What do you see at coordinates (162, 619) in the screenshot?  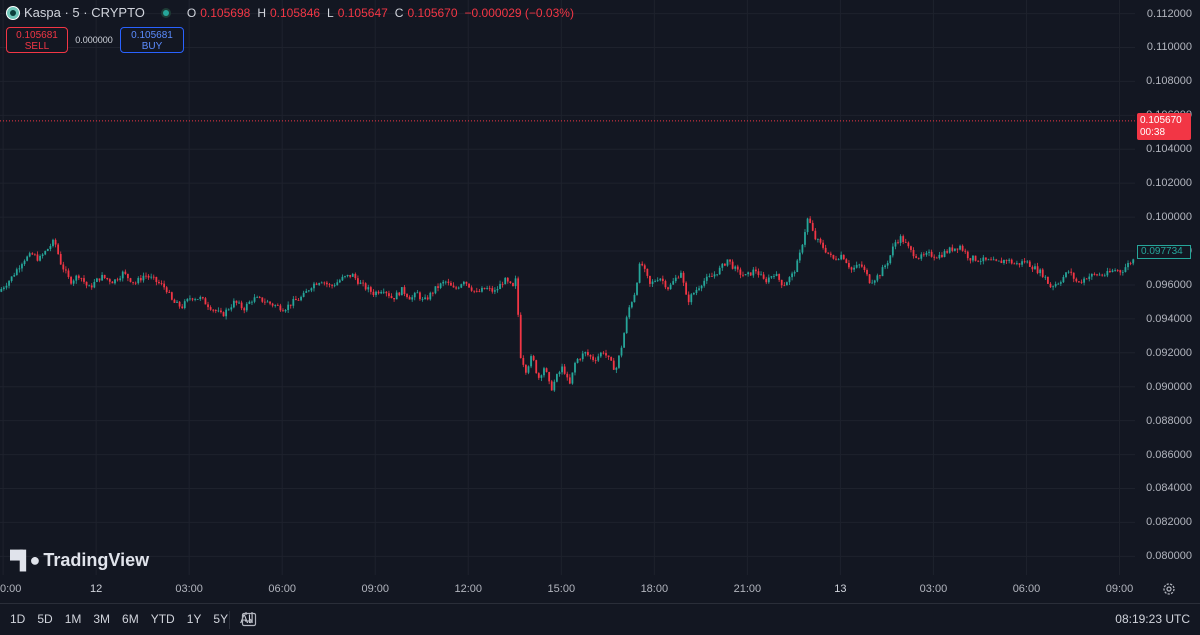 I see `range-button-ytd: YTD` at bounding box center [162, 619].